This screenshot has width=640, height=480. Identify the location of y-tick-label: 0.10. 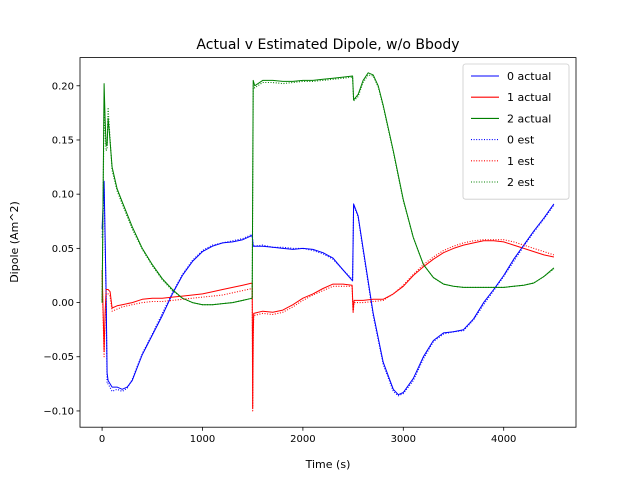
(63, 195).